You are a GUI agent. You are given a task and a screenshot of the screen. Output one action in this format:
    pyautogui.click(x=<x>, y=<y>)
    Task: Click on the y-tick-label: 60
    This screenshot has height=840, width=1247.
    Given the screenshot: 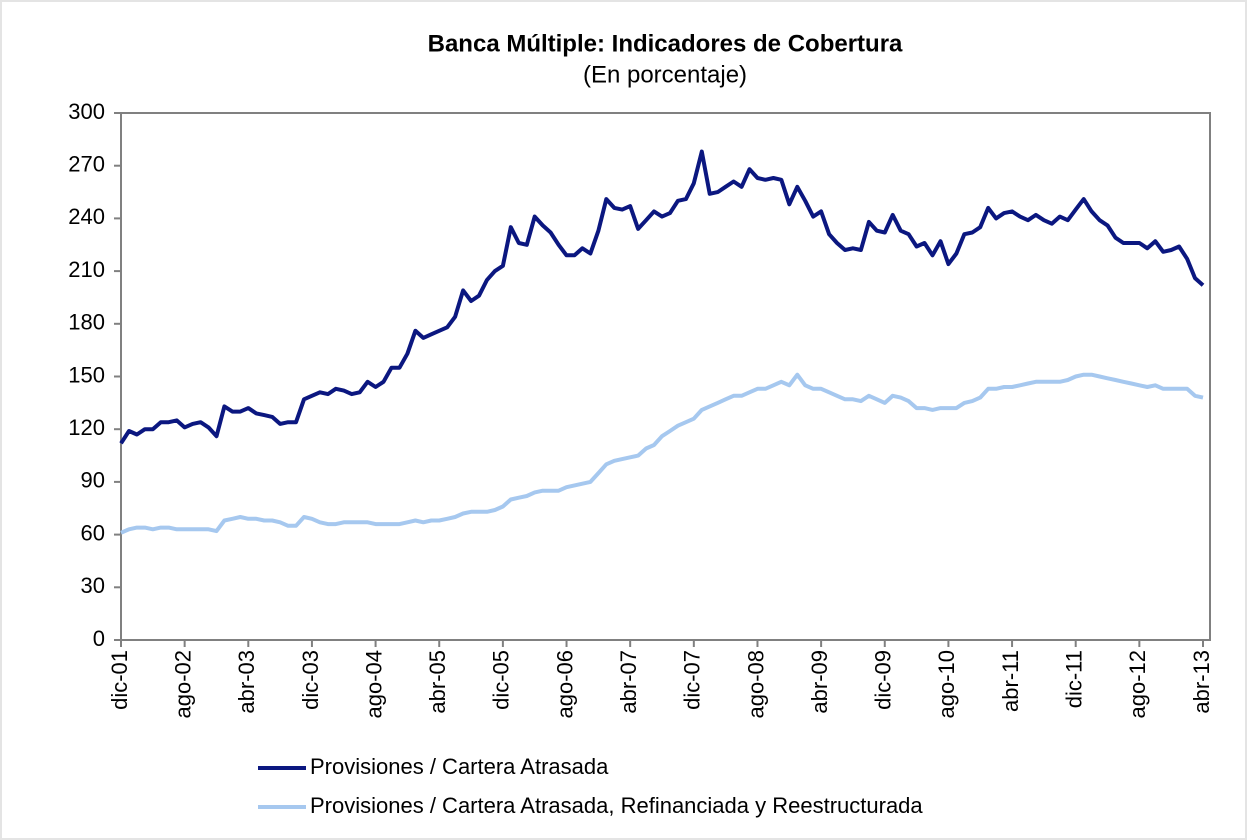 What is the action you would take?
    pyautogui.click(x=93, y=532)
    